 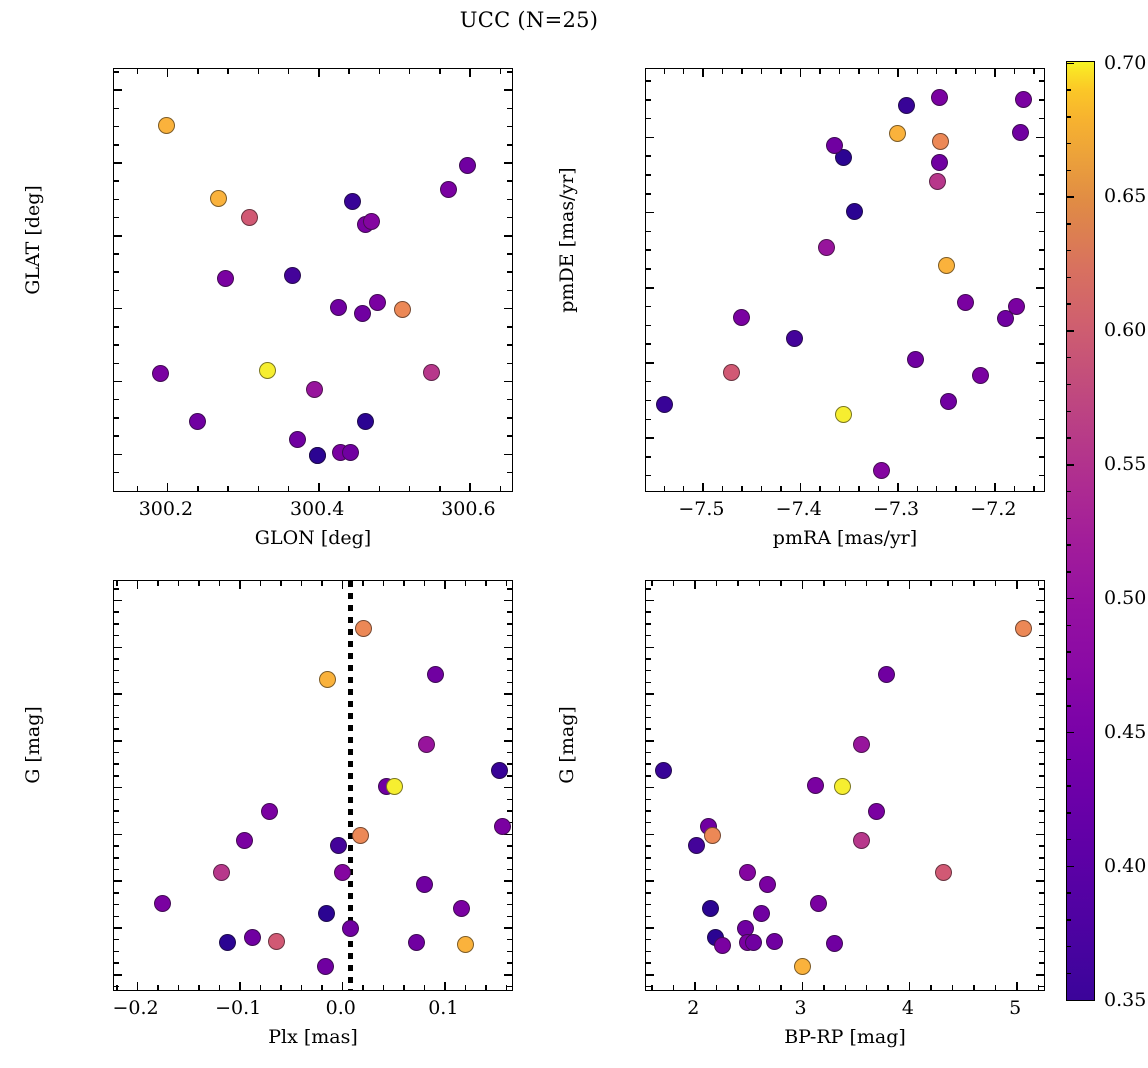 What do you see at coordinates (1125, 196) in the screenshot?
I see `colorbar-tick-label: 0.65` at bounding box center [1125, 196].